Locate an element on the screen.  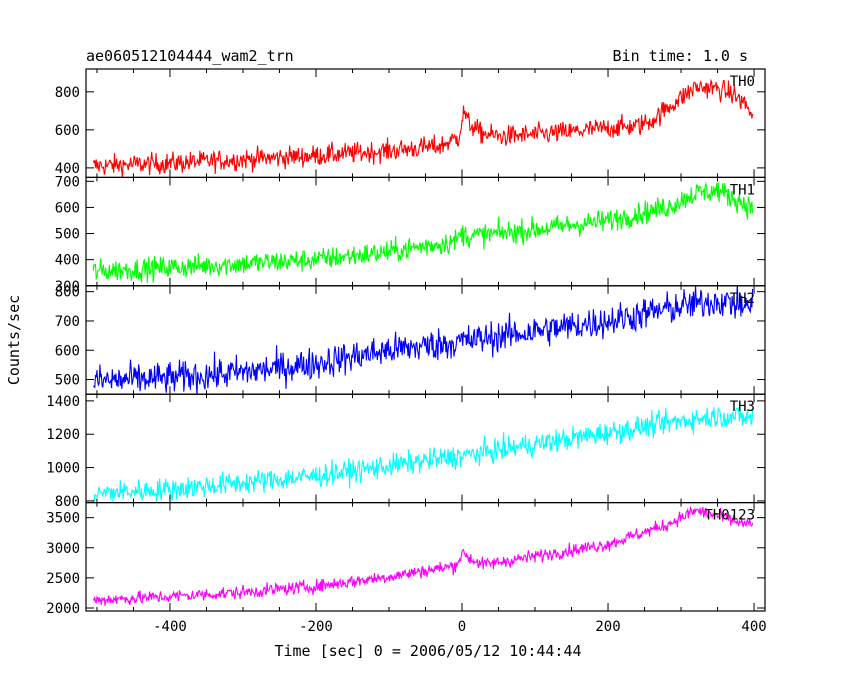
panel-label-th0123: TH0123 is located at coordinates (729, 516).